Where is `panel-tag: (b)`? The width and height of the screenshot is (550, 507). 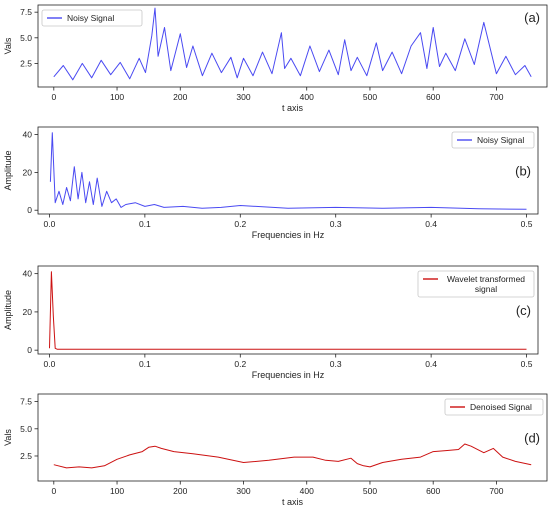
panel-tag: (b) is located at coordinates (523, 171).